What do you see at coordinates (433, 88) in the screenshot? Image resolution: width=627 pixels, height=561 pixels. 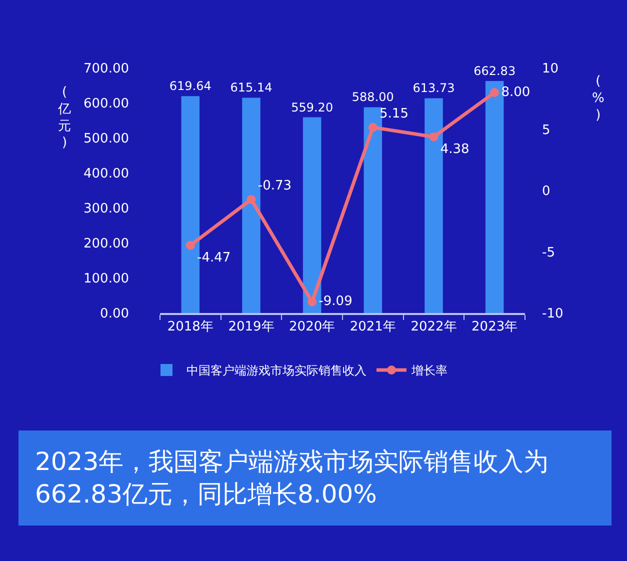 I see `data-label: 613.73` at bounding box center [433, 88].